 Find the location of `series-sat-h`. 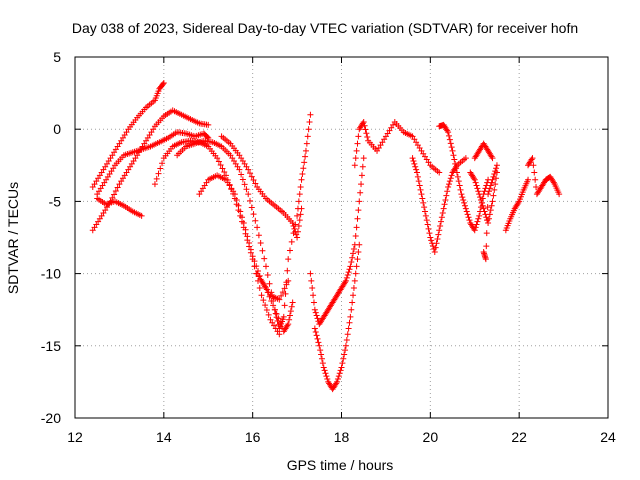

series-sat-h is located at coordinates (261, 187).